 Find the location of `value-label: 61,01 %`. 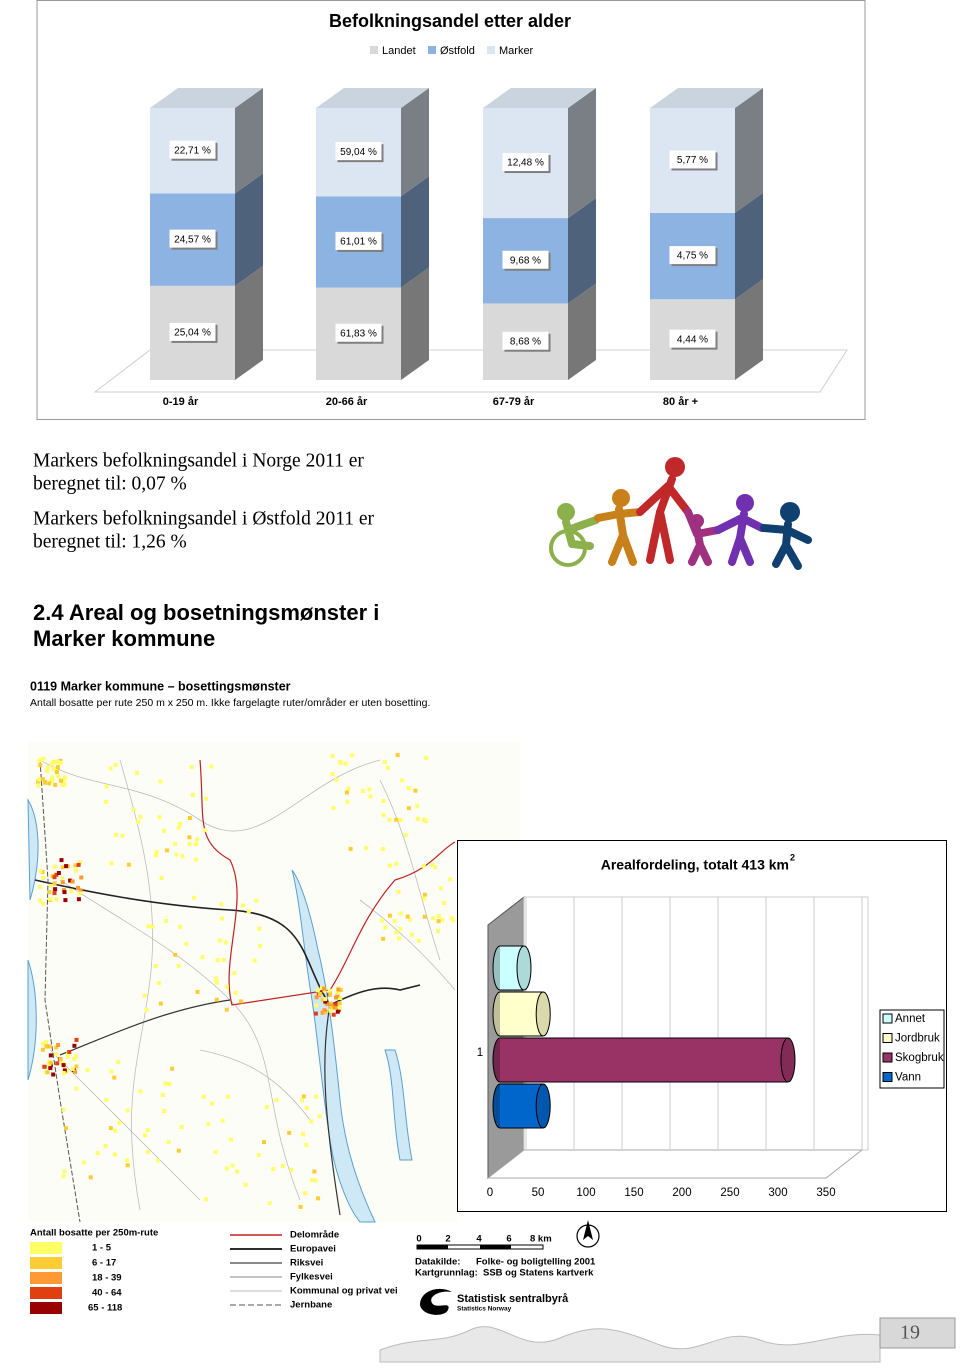

value-label: 61,01 % is located at coordinates (358, 242).